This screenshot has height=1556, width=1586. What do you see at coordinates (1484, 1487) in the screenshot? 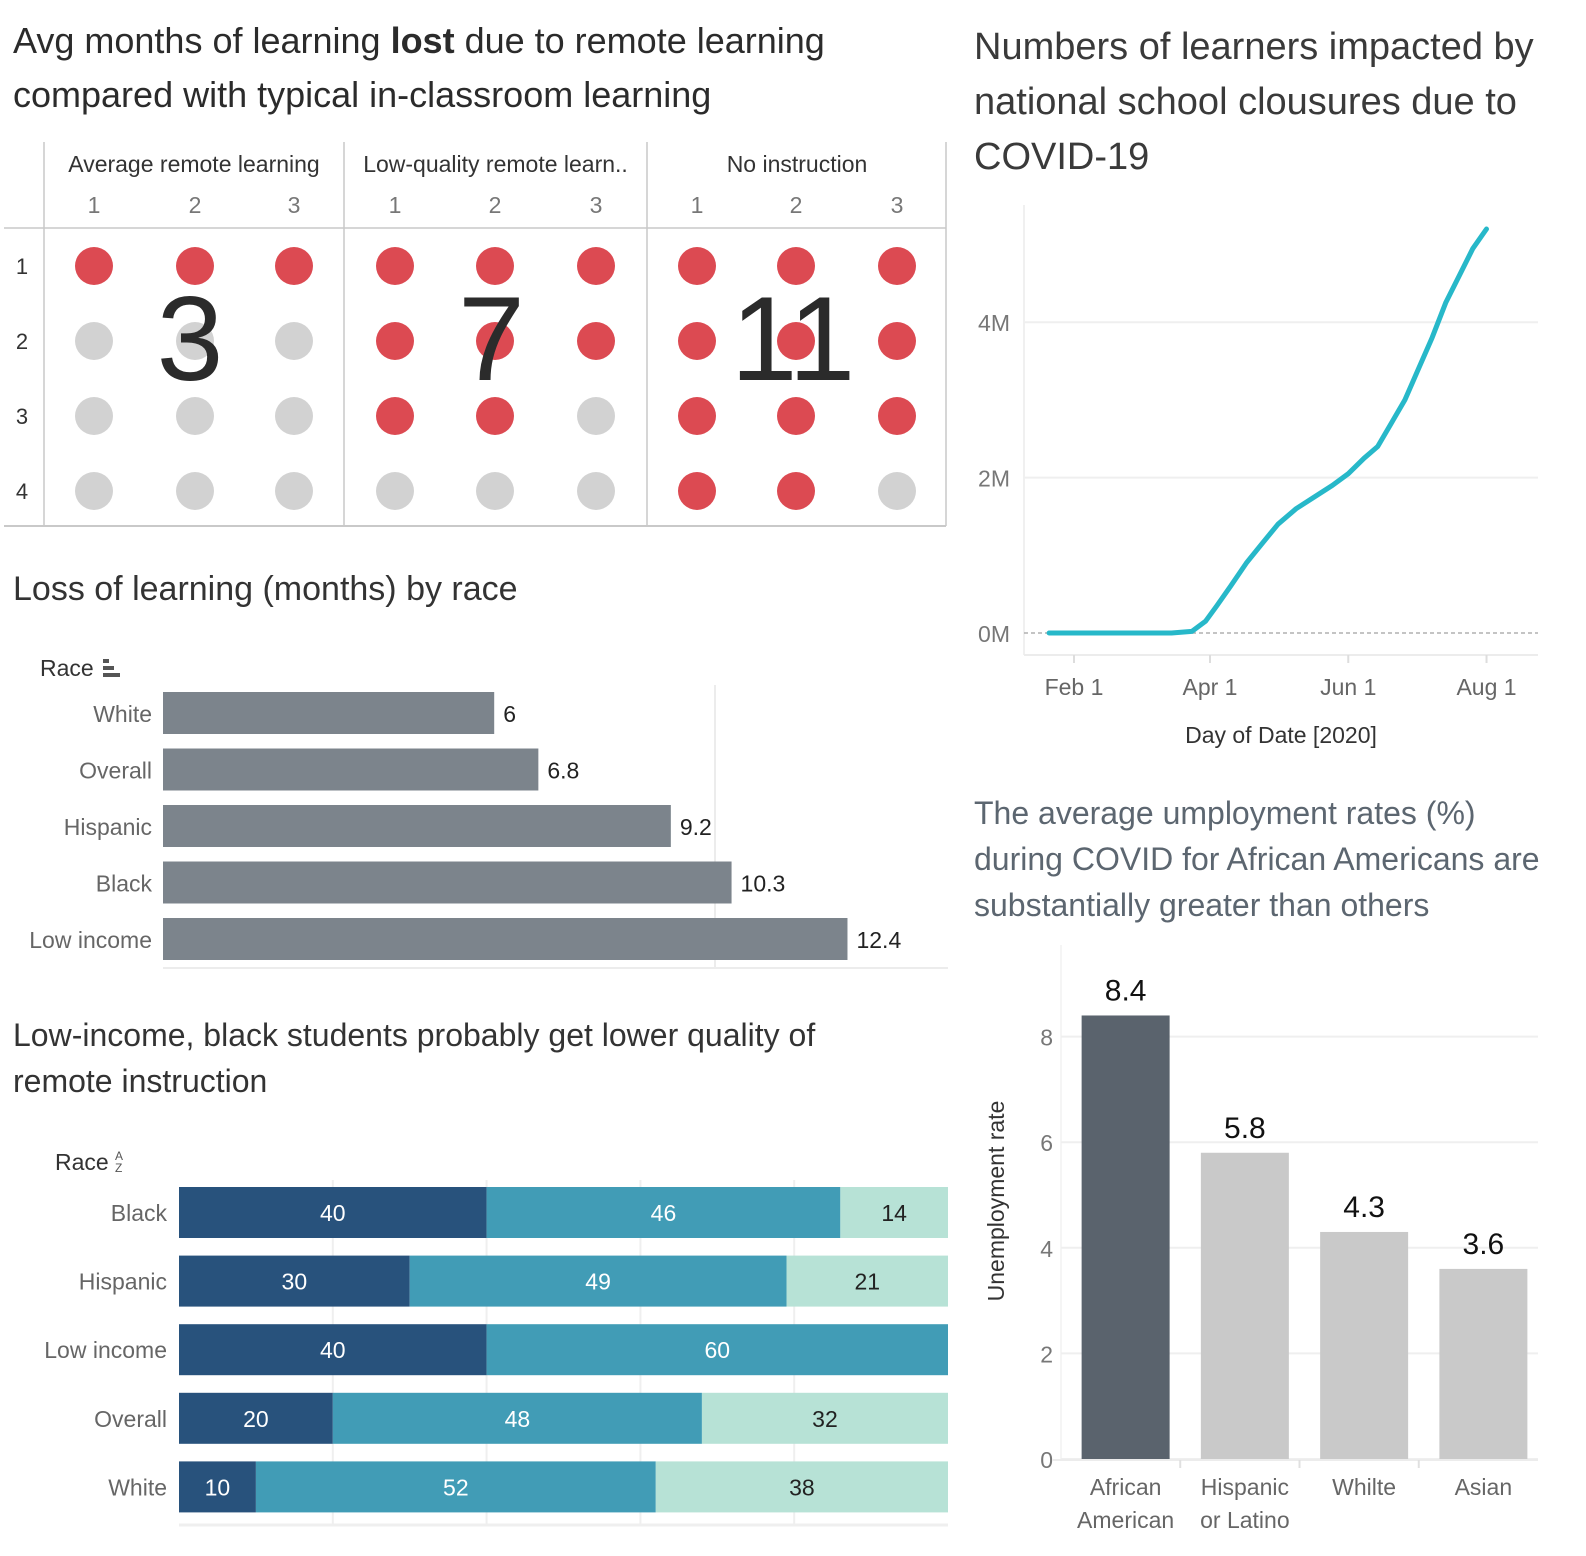
I see `category-label: Asian` at bounding box center [1484, 1487].